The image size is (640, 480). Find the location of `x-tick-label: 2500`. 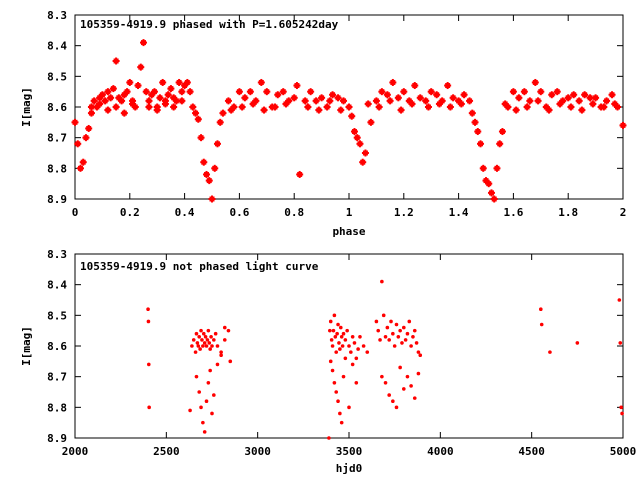

x-tick-label: 2500 is located at coordinates (166, 451).